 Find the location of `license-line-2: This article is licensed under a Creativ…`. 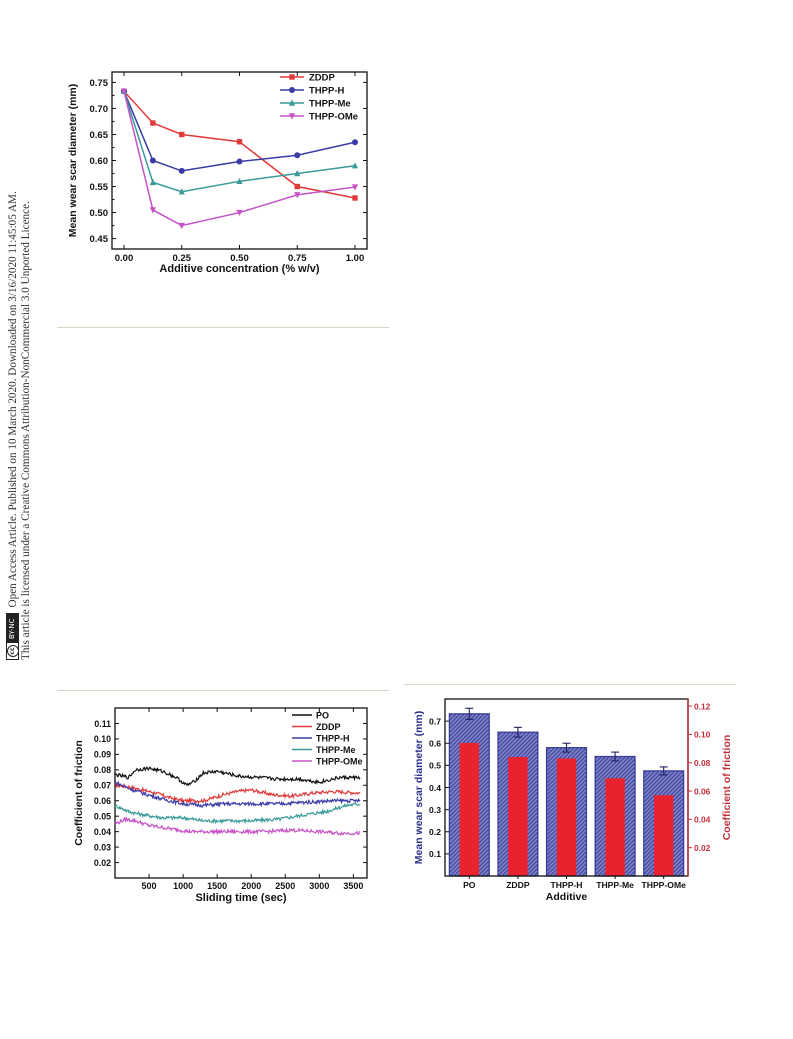

license-line-2: This article is licensed under a Creativ… is located at coordinates (26, 430).